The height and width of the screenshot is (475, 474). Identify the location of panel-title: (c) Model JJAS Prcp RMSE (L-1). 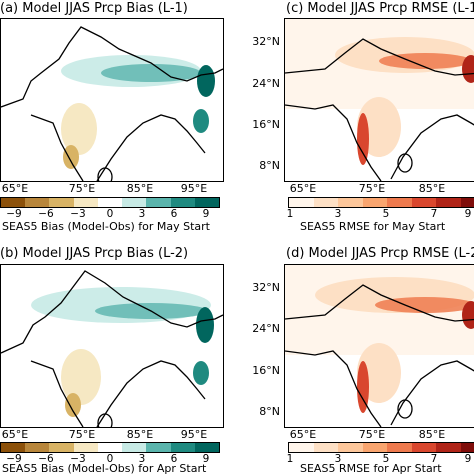
(380, 8).